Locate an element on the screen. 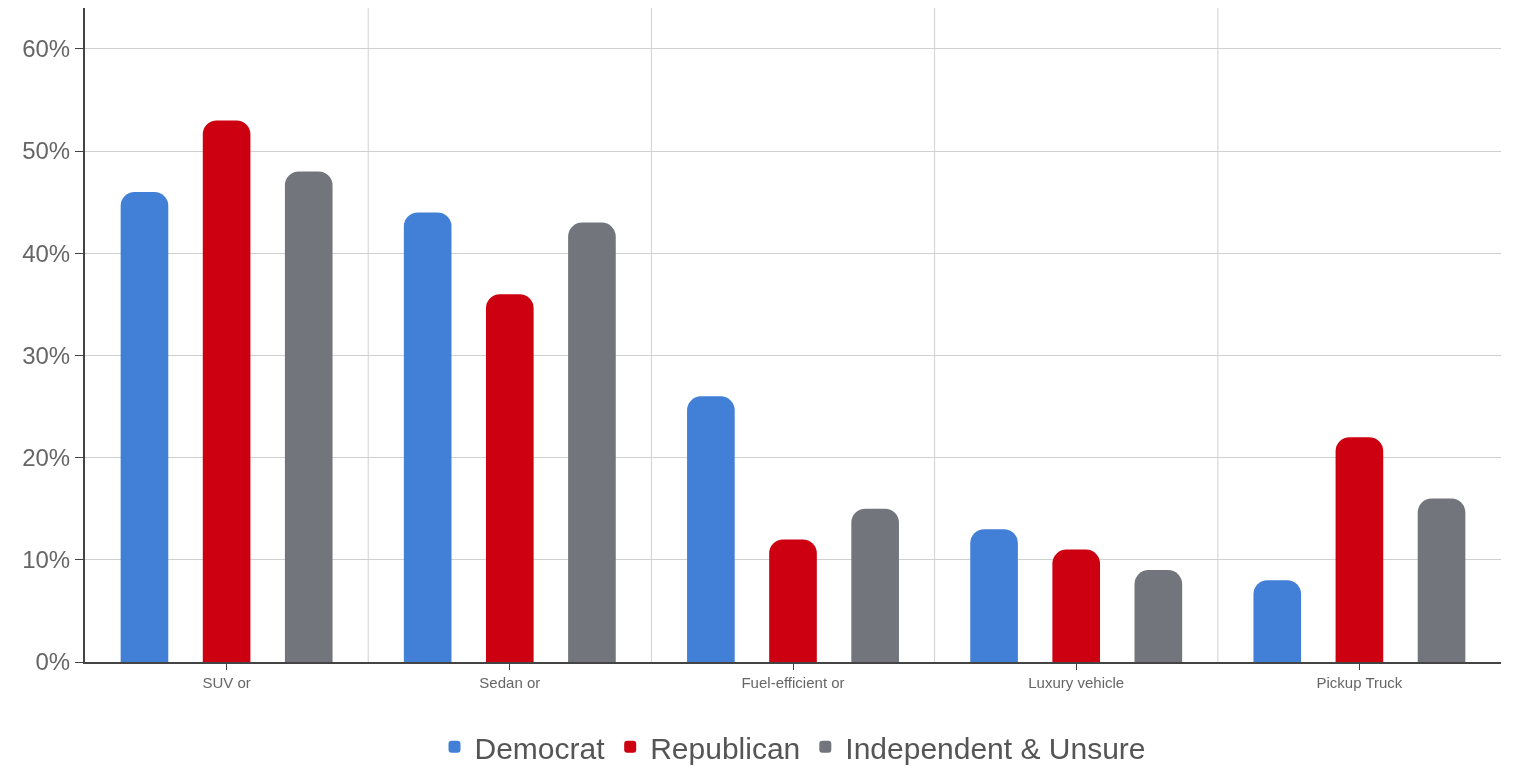 This screenshot has height=781, width=1521. x-tick-label: Sedan or is located at coordinates (510, 682).